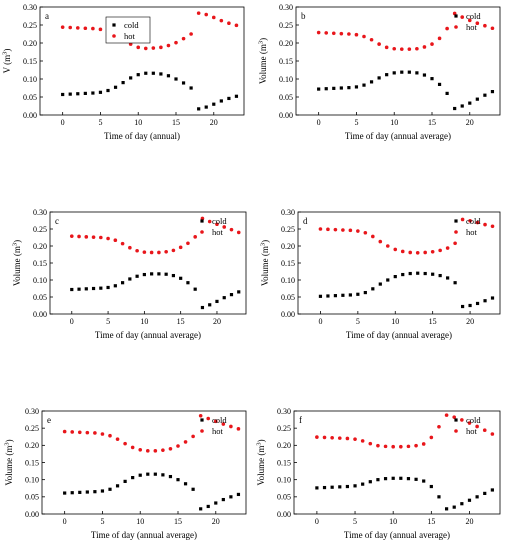 The image size is (506, 555). What do you see at coordinates (286, 115) in the screenshot?
I see `y-tick-label: 0.00` at bounding box center [286, 115].